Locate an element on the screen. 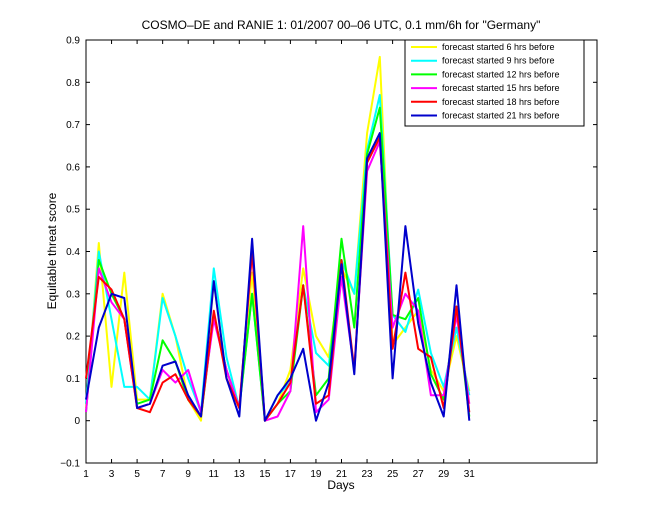 The width and height of the screenshot is (660, 525). x-tick-label: 11 is located at coordinates (214, 474).